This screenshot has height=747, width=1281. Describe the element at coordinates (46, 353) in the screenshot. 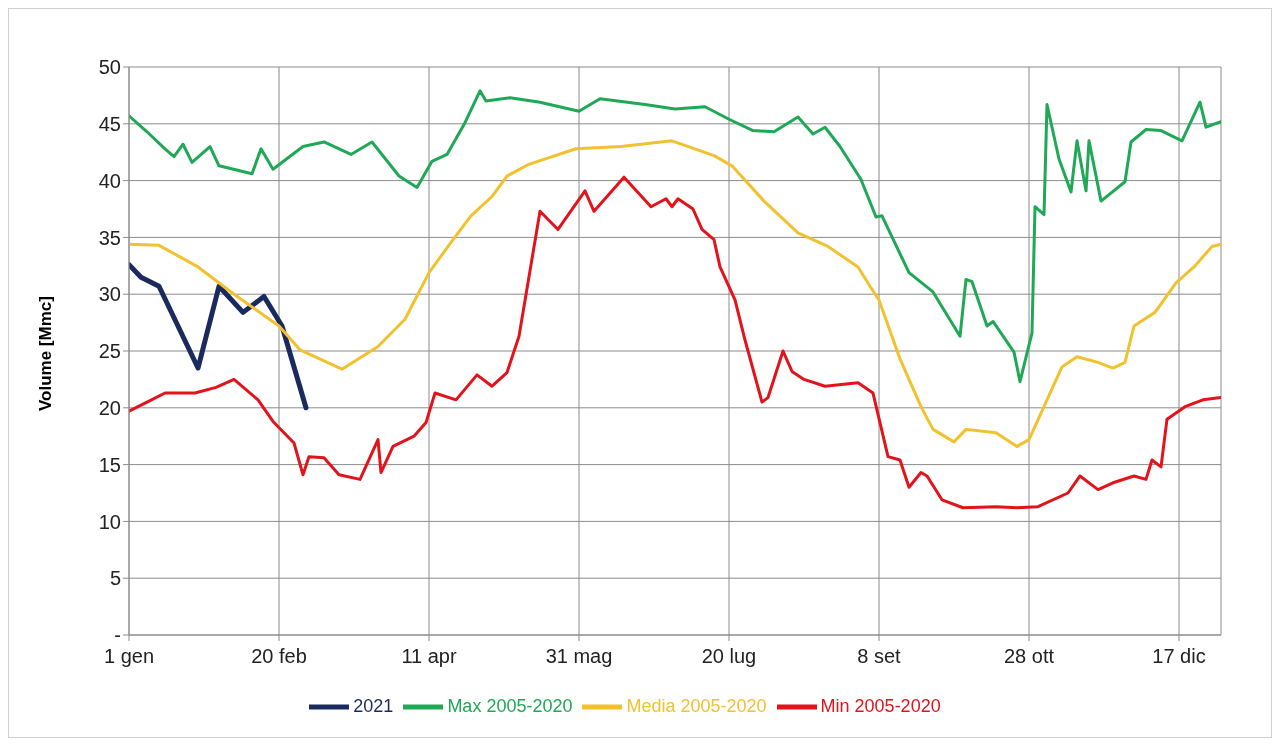

I see `y-axis-title: Volume [Mmc]` at that location.